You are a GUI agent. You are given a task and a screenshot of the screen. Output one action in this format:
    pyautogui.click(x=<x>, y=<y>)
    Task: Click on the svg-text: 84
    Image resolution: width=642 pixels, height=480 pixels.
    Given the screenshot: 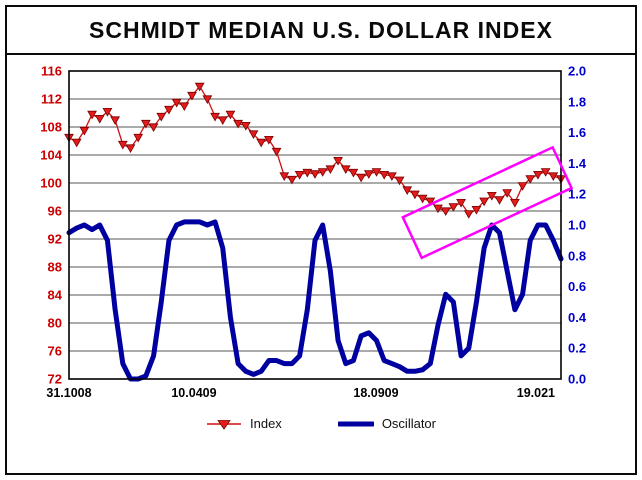 What is the action you would take?
    pyautogui.click(x=54, y=295)
    